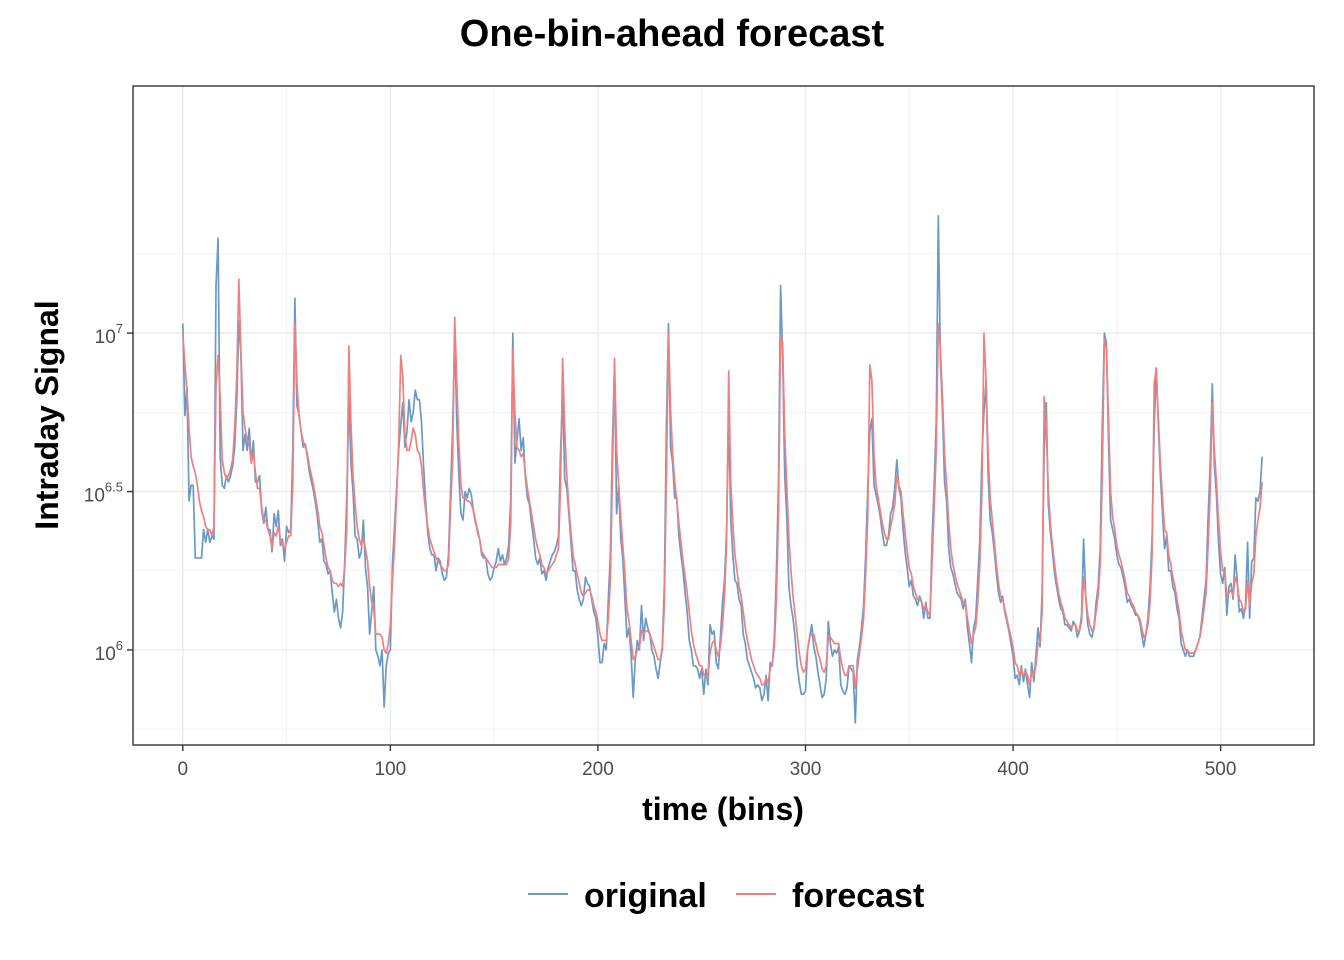  What do you see at coordinates (47, 414) in the screenshot?
I see `y-axis-title: Intraday Signal` at bounding box center [47, 414].